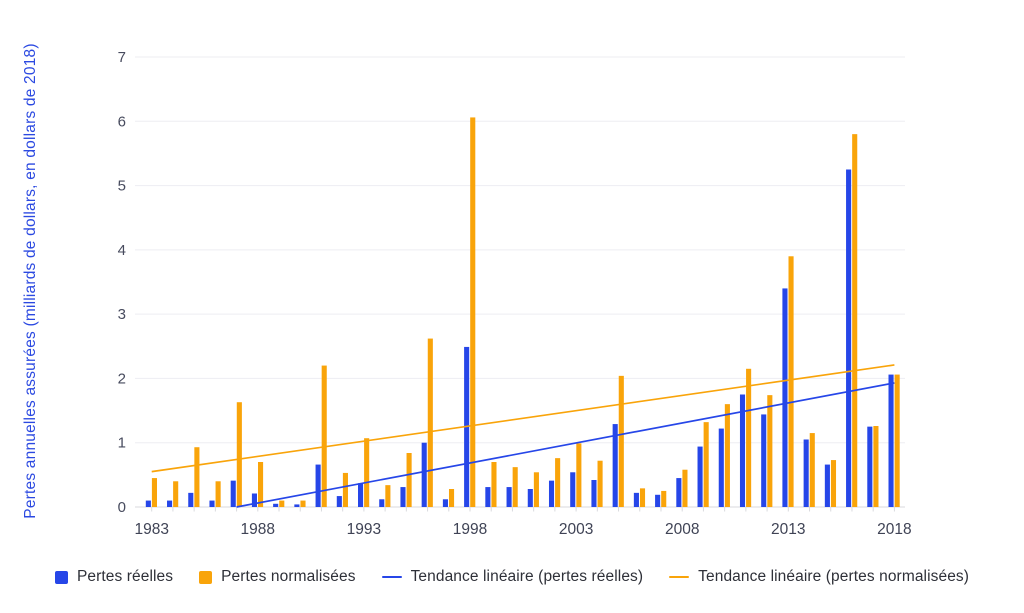 The width and height of the screenshot is (1024, 613). Describe the element at coordinates (122, 378) in the screenshot. I see `y-tick-label: 2` at that location.